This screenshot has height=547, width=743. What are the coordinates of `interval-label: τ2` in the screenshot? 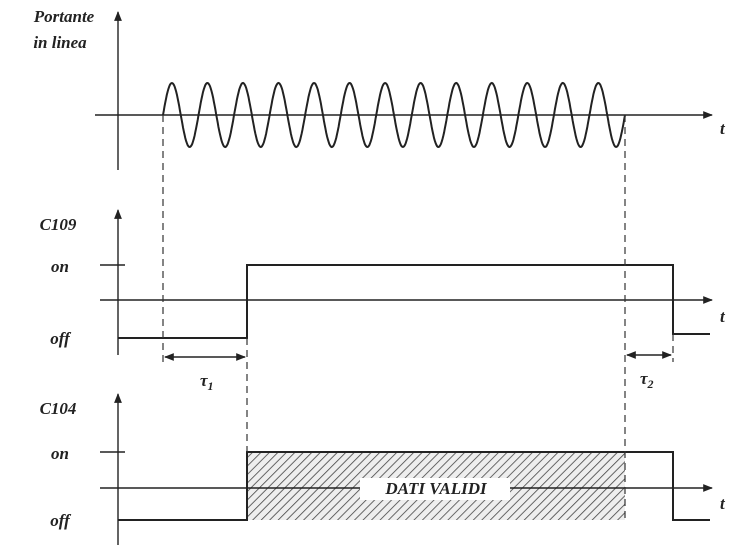 It's located at (647, 380).